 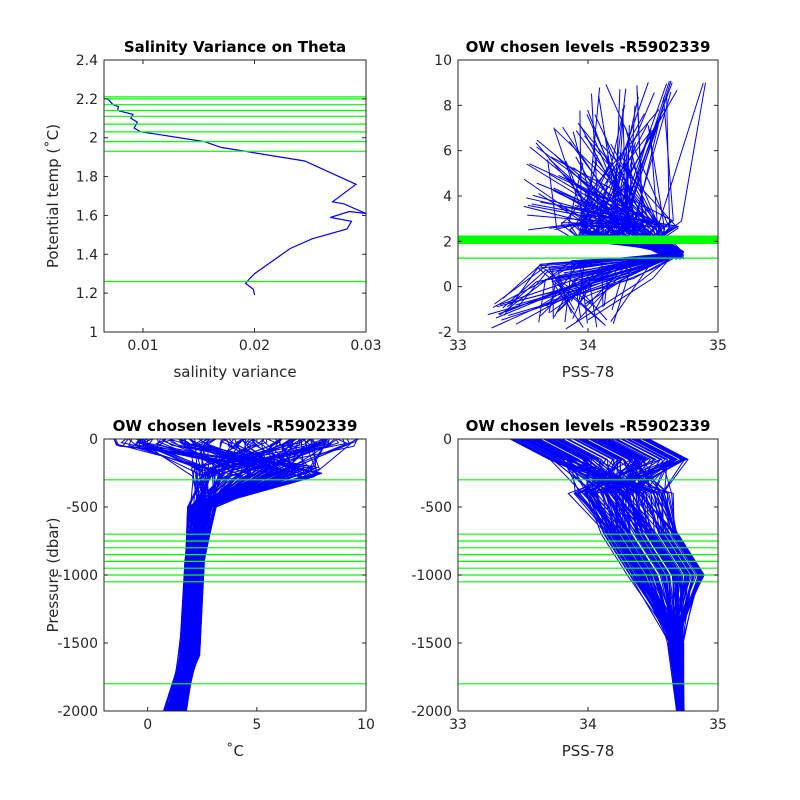 I want to click on x-axis-label: ˚C, so click(x=235, y=751).